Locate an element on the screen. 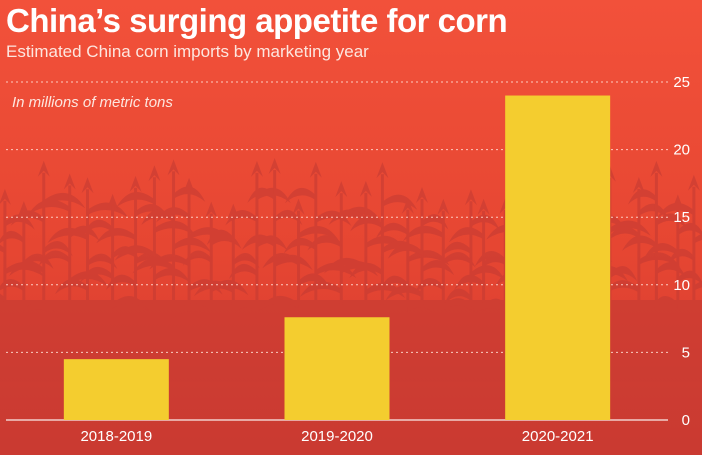 This screenshot has height=455, width=702. x-category-label: 2018-2019 is located at coordinates (116, 436).